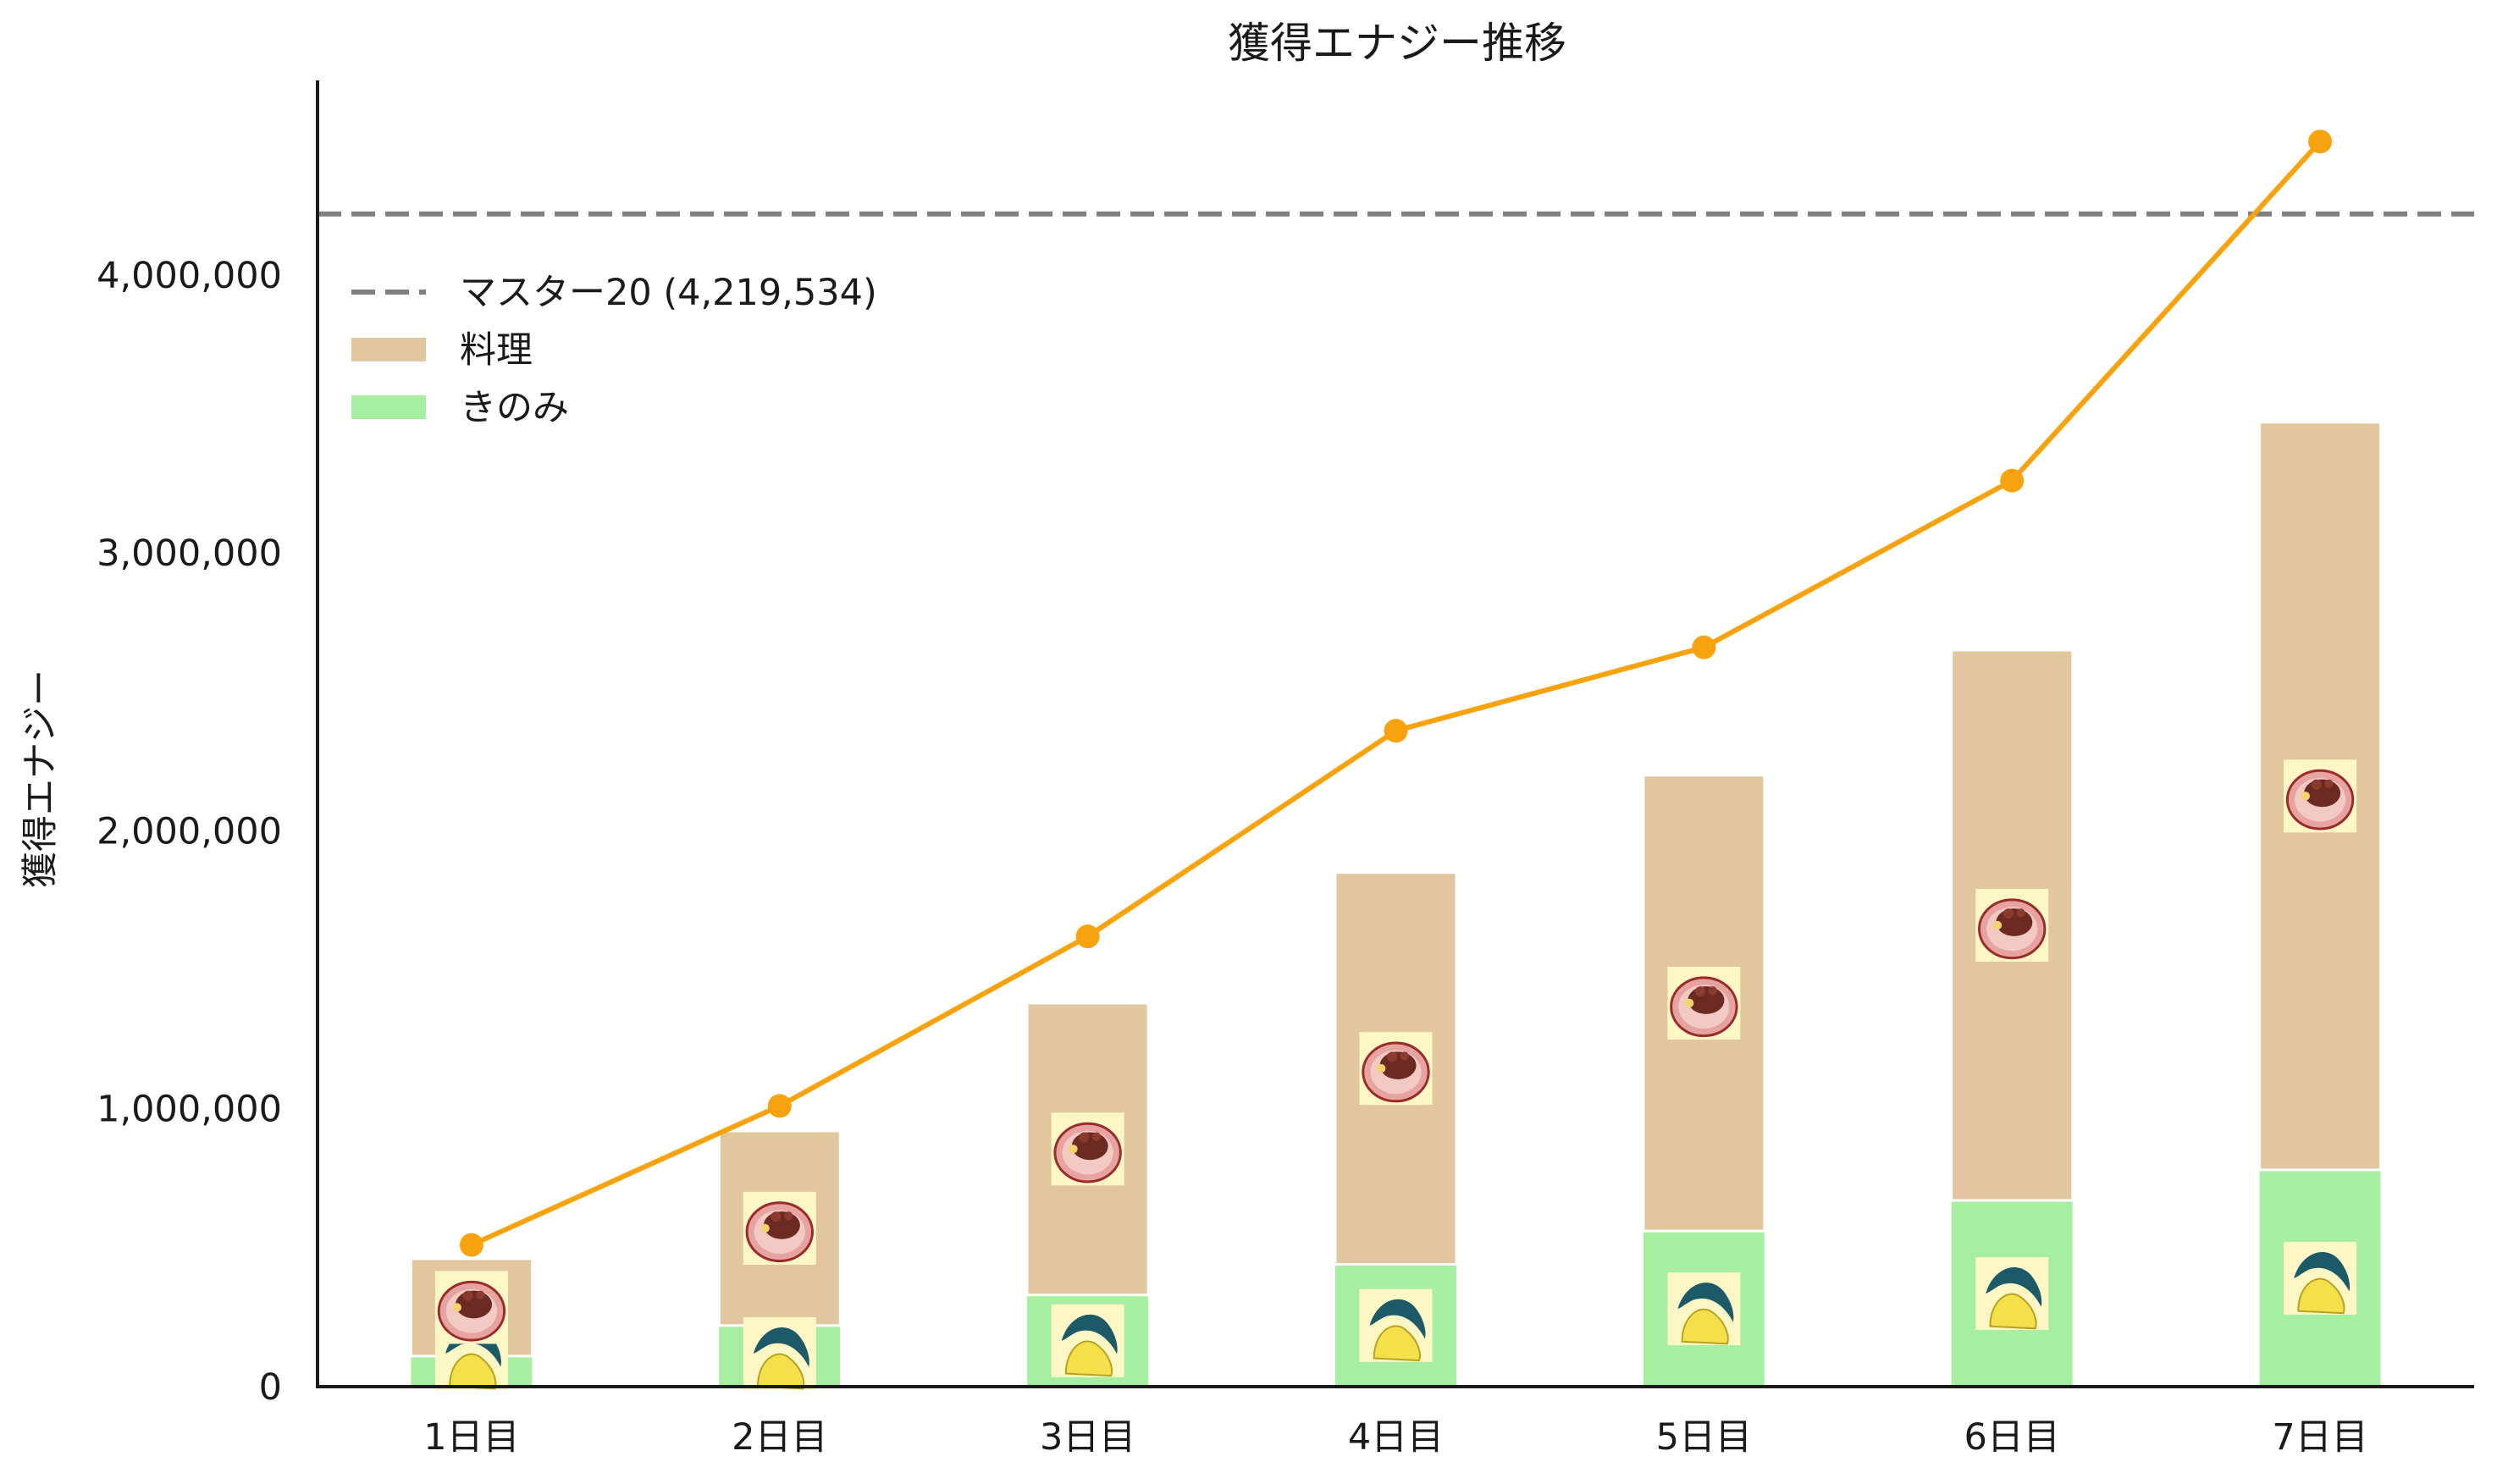 The image size is (2497, 1484). Describe the element at coordinates (1397, 43) in the screenshot. I see `chart-title: 獲得エナジー推移` at that location.